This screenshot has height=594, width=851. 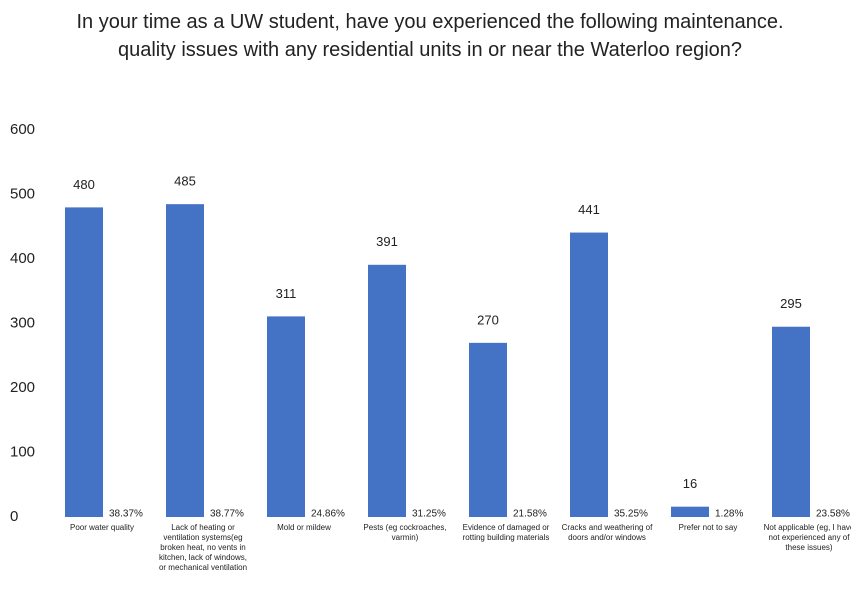 What do you see at coordinates (227, 514) in the screenshot?
I see `percent-label: 38.77%` at bounding box center [227, 514].